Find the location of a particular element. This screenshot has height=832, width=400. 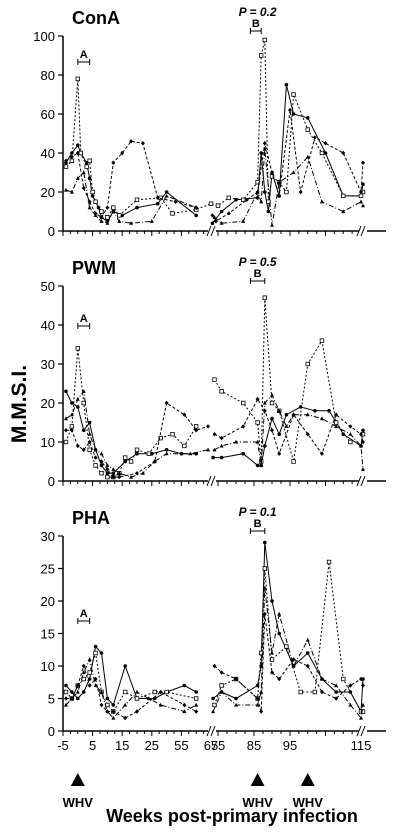

y-tick-label-0-2: 40 is located at coordinates (48, 153).